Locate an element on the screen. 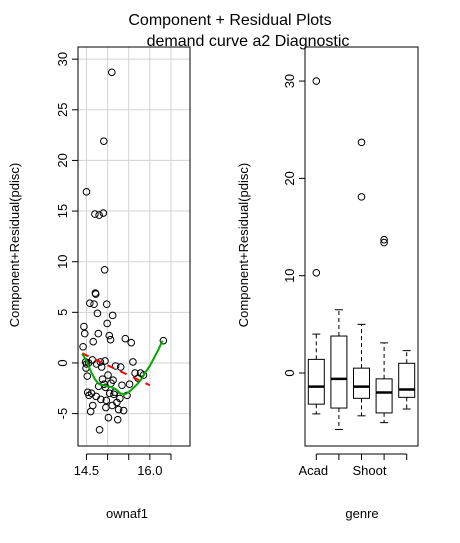 This screenshot has height=543, width=460. x-tick-label: 16.0 is located at coordinates (149, 470).